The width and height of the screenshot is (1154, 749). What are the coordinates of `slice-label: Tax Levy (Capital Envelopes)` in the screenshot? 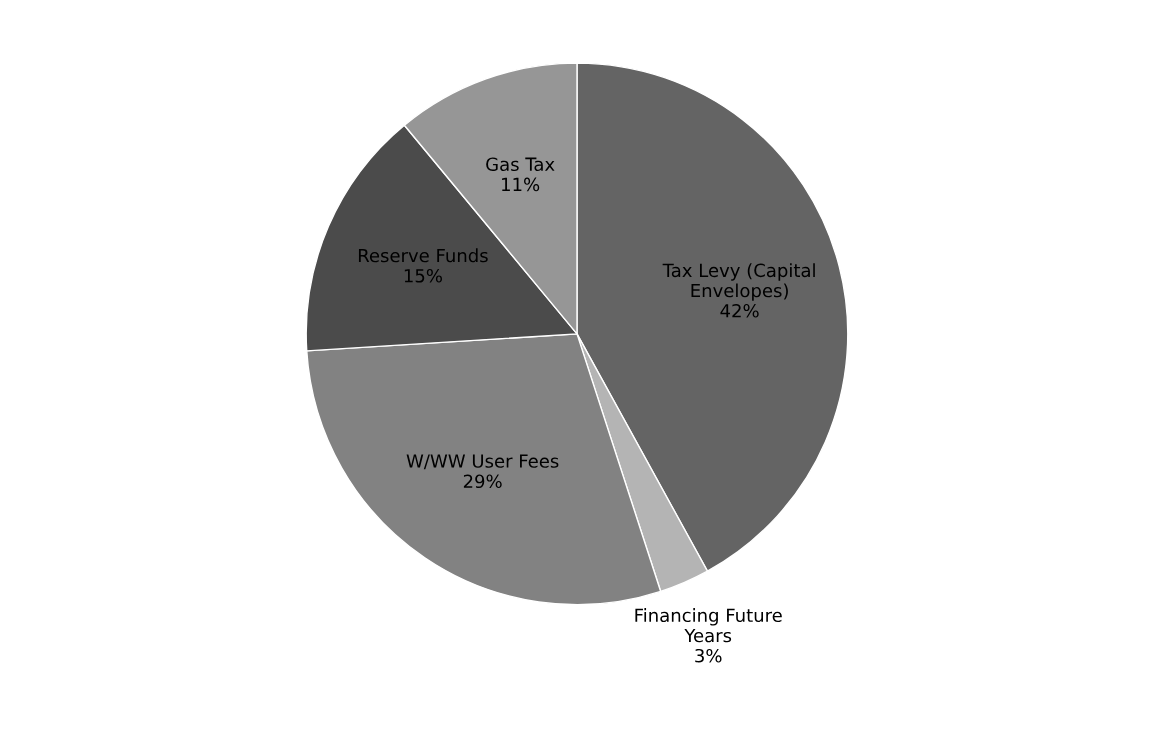 It's located at (738, 282).